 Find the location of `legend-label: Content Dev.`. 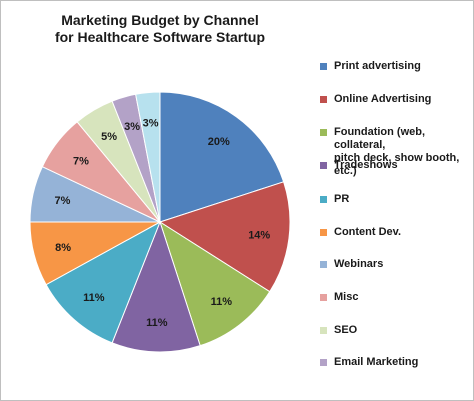

legend-label: Content Dev. is located at coordinates (368, 232).